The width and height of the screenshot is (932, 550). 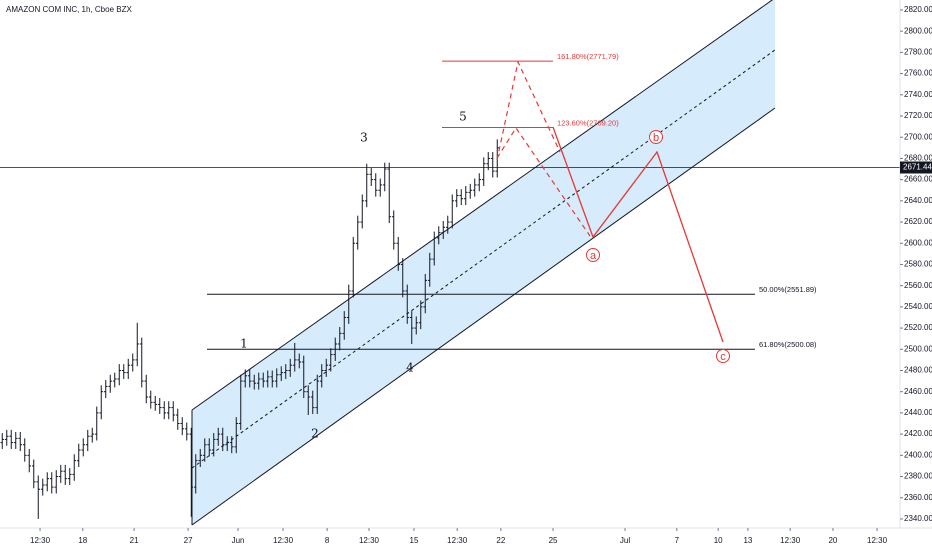 What do you see at coordinates (788, 289) in the screenshot?
I see `fib-label: 50.00%(2551.89)` at bounding box center [788, 289].